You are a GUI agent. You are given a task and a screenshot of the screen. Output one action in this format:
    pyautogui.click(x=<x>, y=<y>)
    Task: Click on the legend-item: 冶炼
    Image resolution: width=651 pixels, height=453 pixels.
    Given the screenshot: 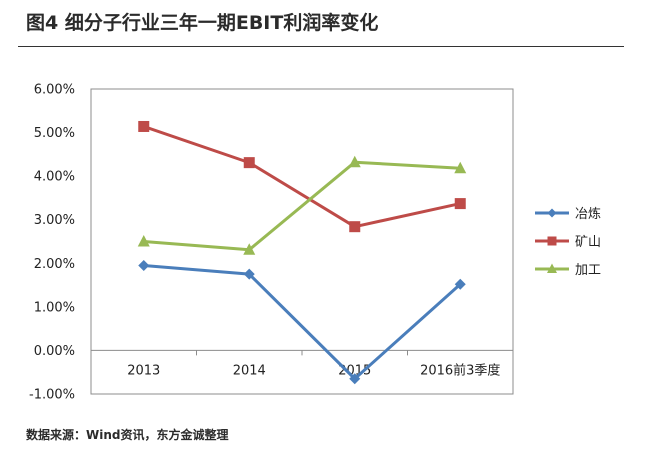 What is the action you would take?
    pyautogui.click(x=568, y=214)
    